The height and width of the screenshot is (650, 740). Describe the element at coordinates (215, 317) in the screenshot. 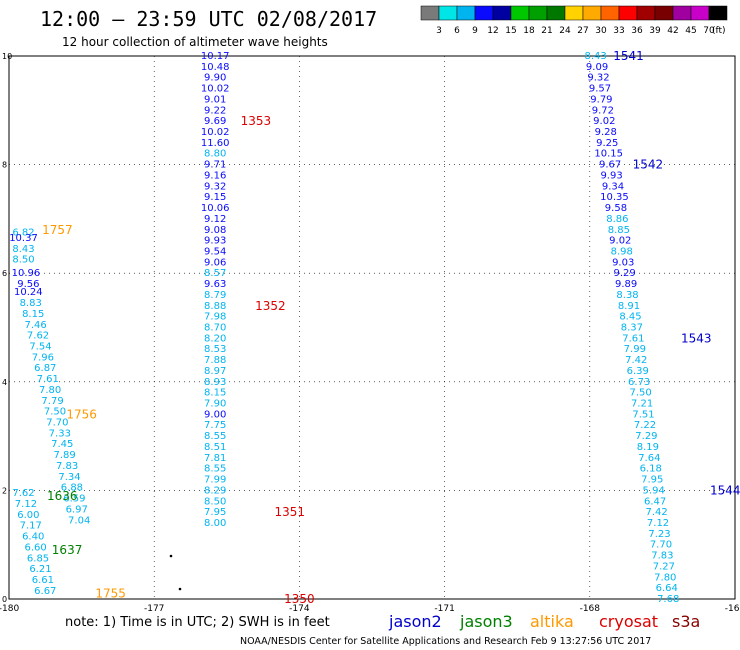

I see `wave-height-label: 7.98` at that location.